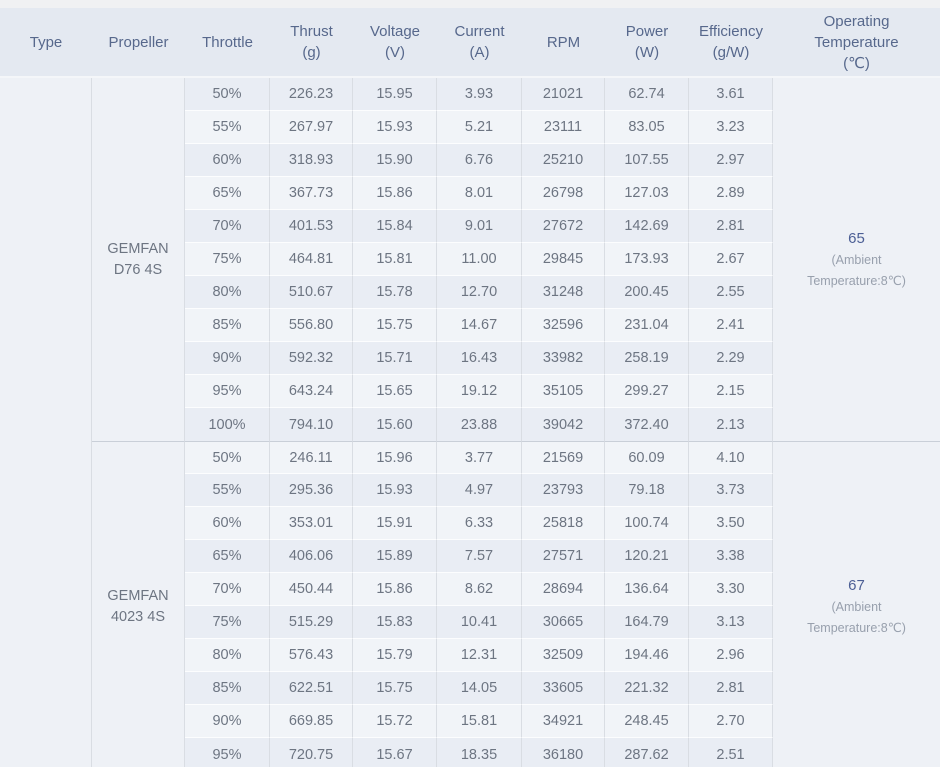 This screenshot has height=767, width=940. Describe the element at coordinates (395, 655) in the screenshot. I see `voltage-cell: 15.79` at that location.